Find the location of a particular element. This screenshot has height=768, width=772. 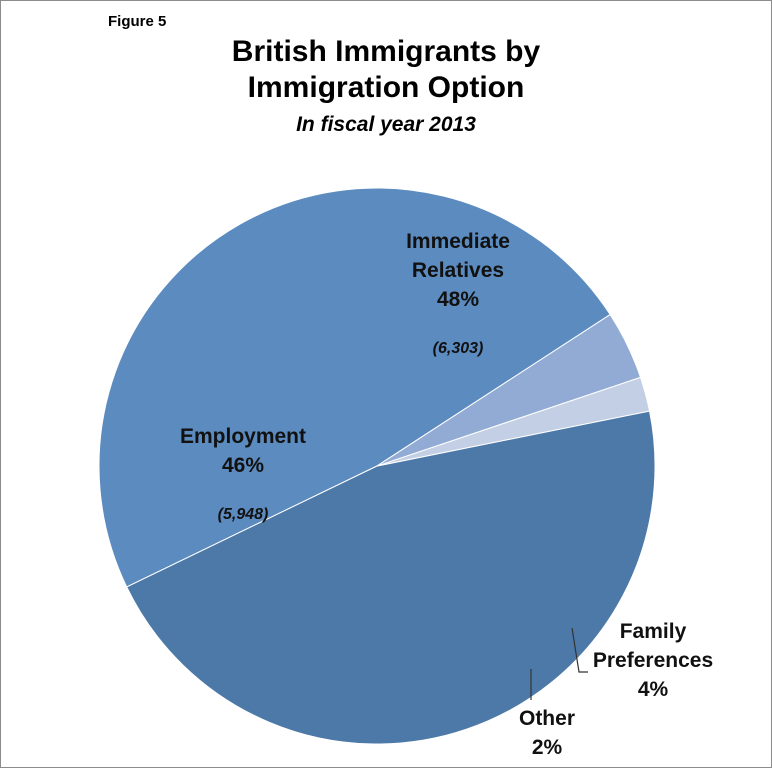

leader-lines is located at coordinates (559, 663).